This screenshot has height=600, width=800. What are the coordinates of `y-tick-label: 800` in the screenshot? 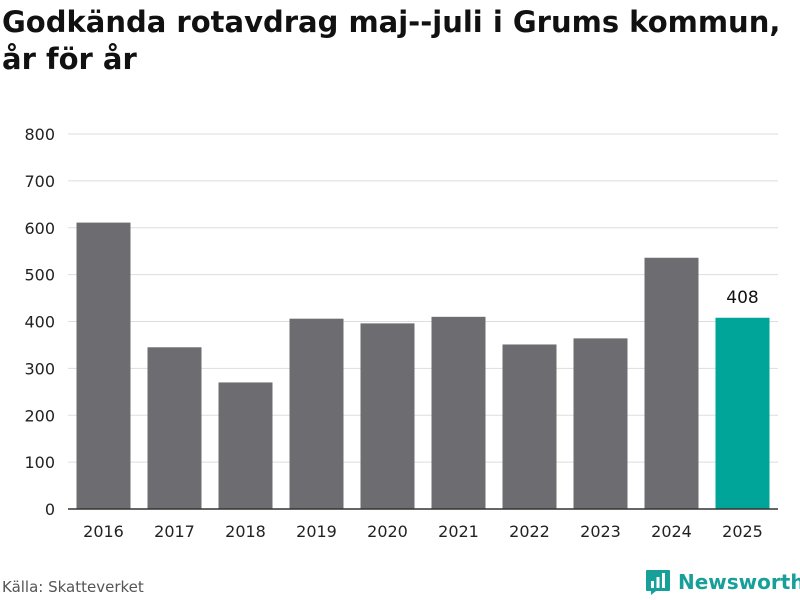 It's located at (39, 134).